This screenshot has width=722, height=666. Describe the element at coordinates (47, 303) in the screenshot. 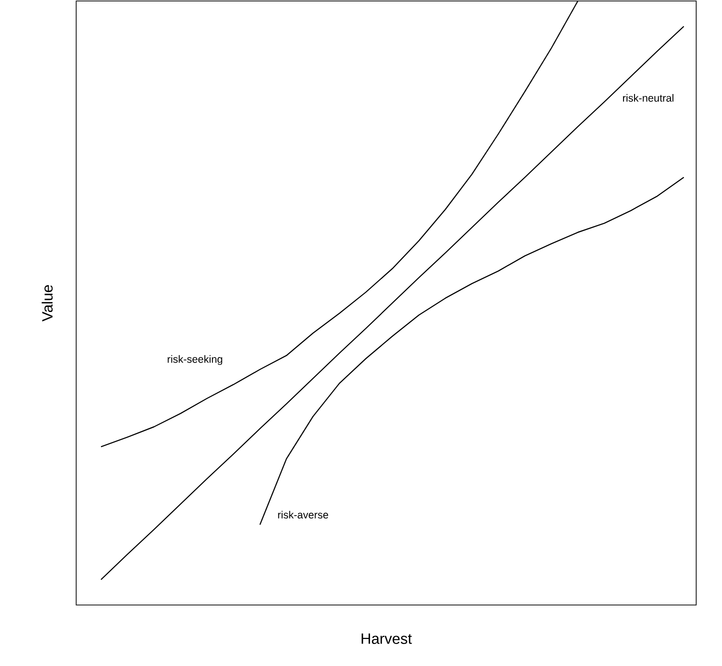

I see `y-axis-title: Value` at that location.